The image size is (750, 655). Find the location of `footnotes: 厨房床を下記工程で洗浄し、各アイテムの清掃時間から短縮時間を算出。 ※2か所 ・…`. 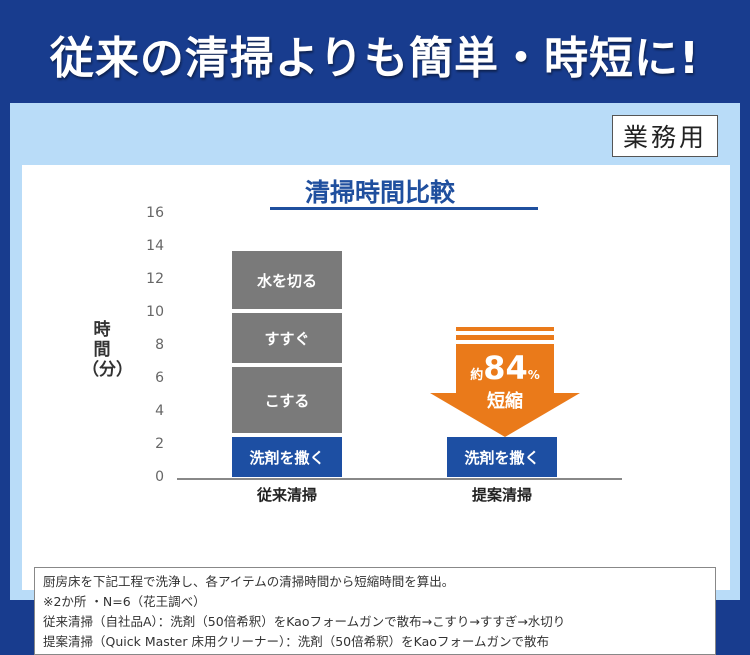

footnotes: 厨房床を下記工程で洗浄し、各アイテムの清掃時間から短縮時間を算出。 ※2か所 ・… is located at coordinates (375, 611).